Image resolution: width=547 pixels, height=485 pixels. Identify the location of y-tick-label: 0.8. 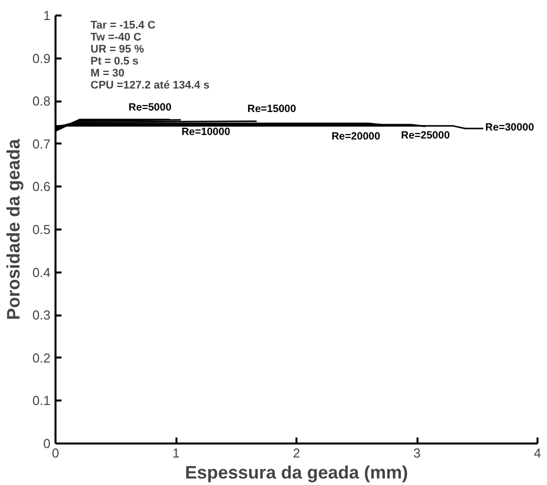
(41, 101).